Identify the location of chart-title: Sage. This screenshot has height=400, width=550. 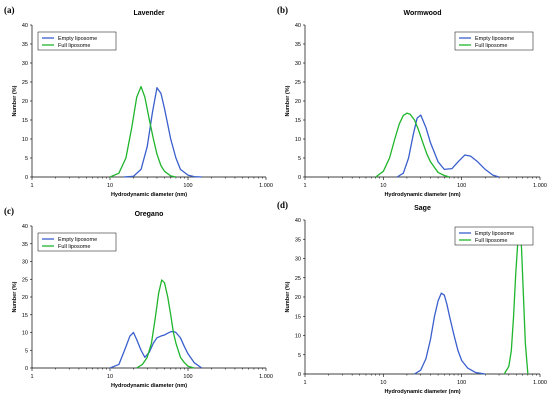
(422, 208).